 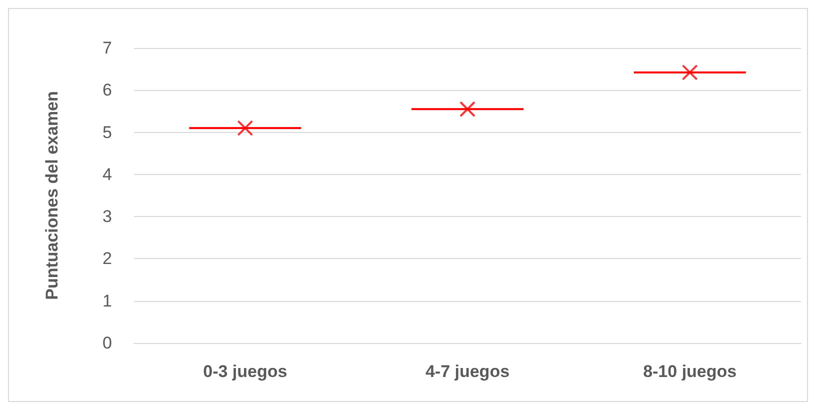 What do you see at coordinates (690, 371) in the screenshot?
I see `x-tick-label: 8-10 juegos` at bounding box center [690, 371].